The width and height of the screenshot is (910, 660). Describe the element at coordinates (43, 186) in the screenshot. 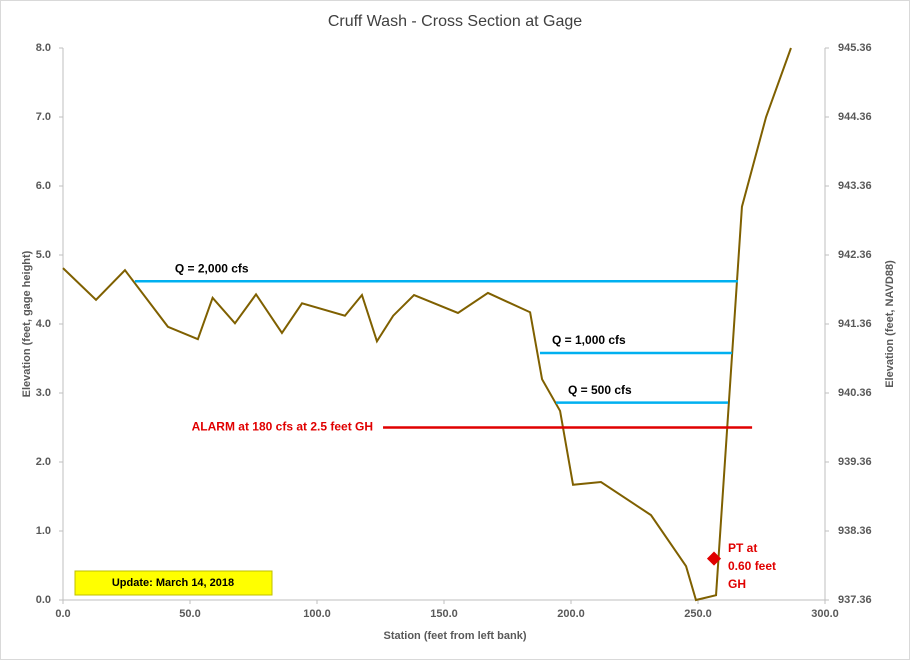

I see `y-tick-label: 6.0` at that location.